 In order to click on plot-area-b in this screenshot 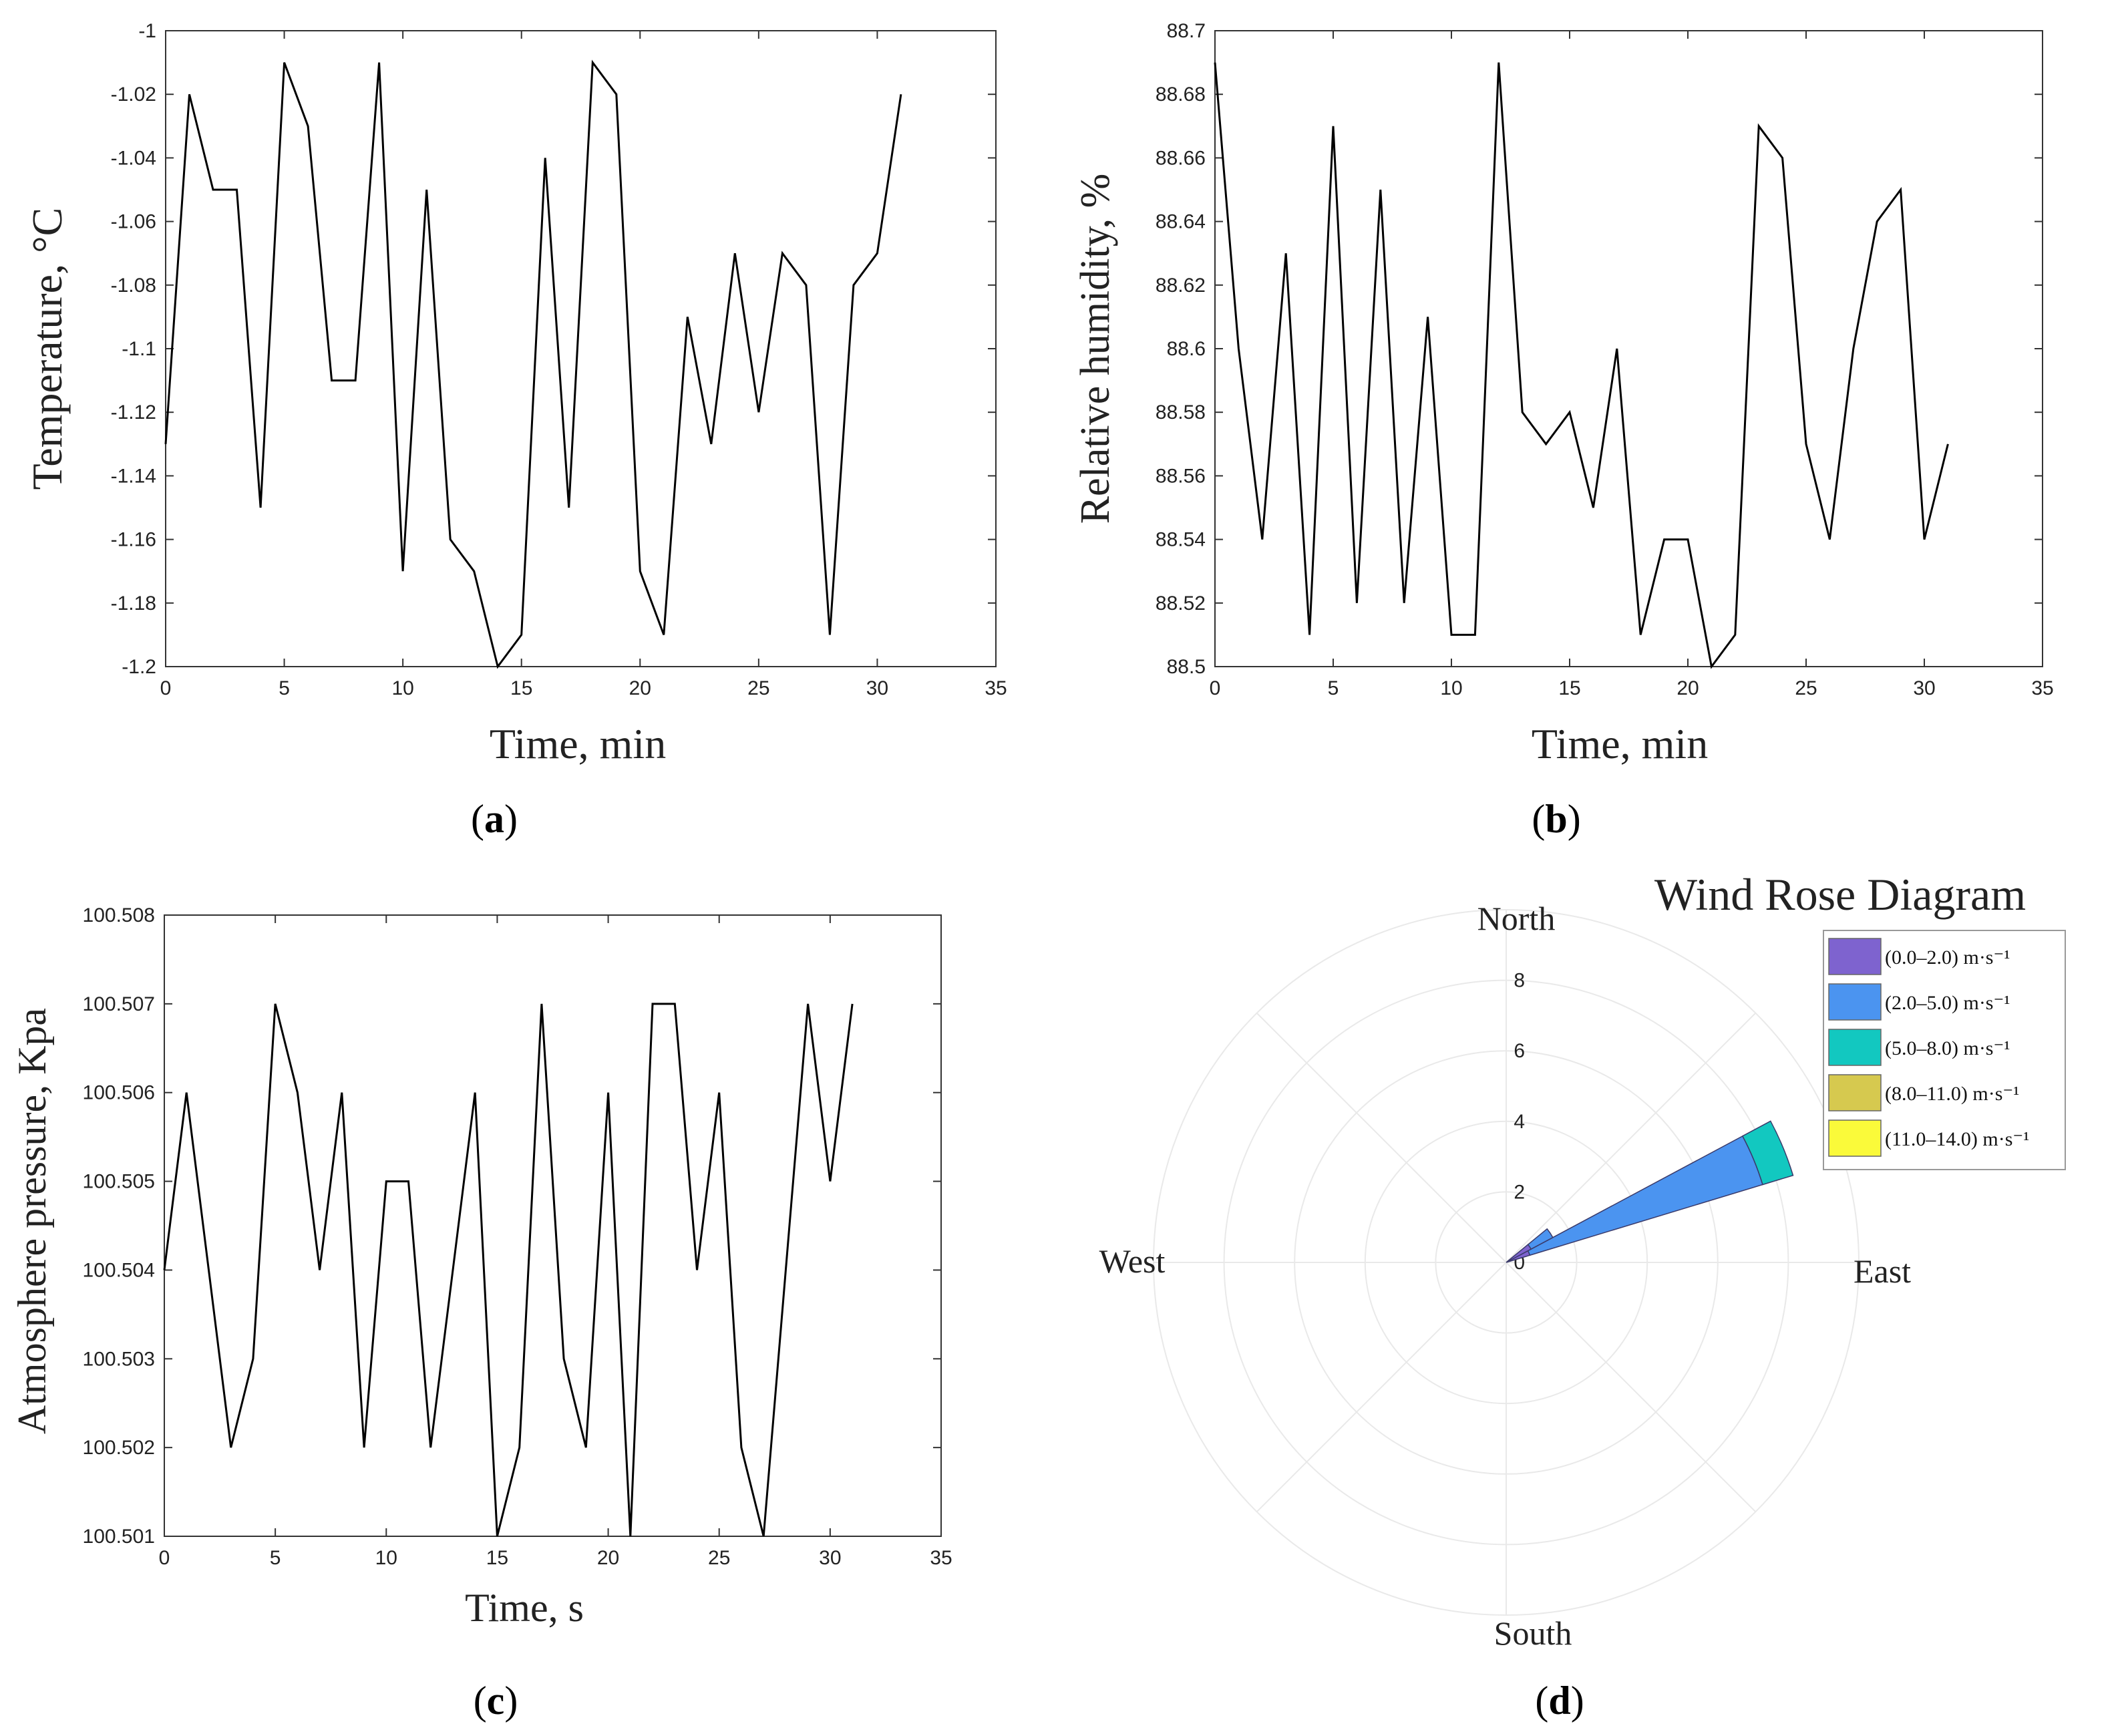, I will do `click(1628, 349)`.